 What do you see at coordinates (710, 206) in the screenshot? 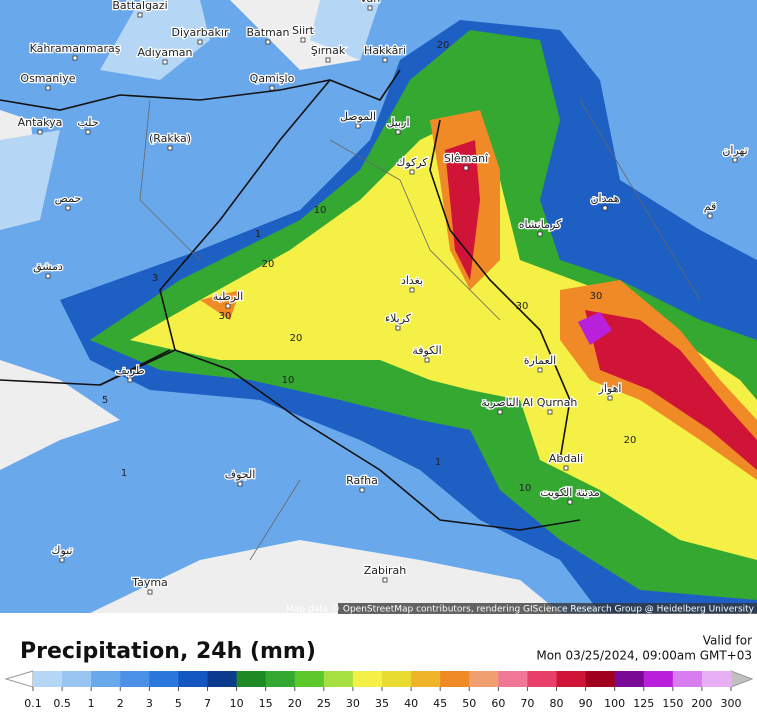
I see `place-label: قم` at bounding box center [710, 206].